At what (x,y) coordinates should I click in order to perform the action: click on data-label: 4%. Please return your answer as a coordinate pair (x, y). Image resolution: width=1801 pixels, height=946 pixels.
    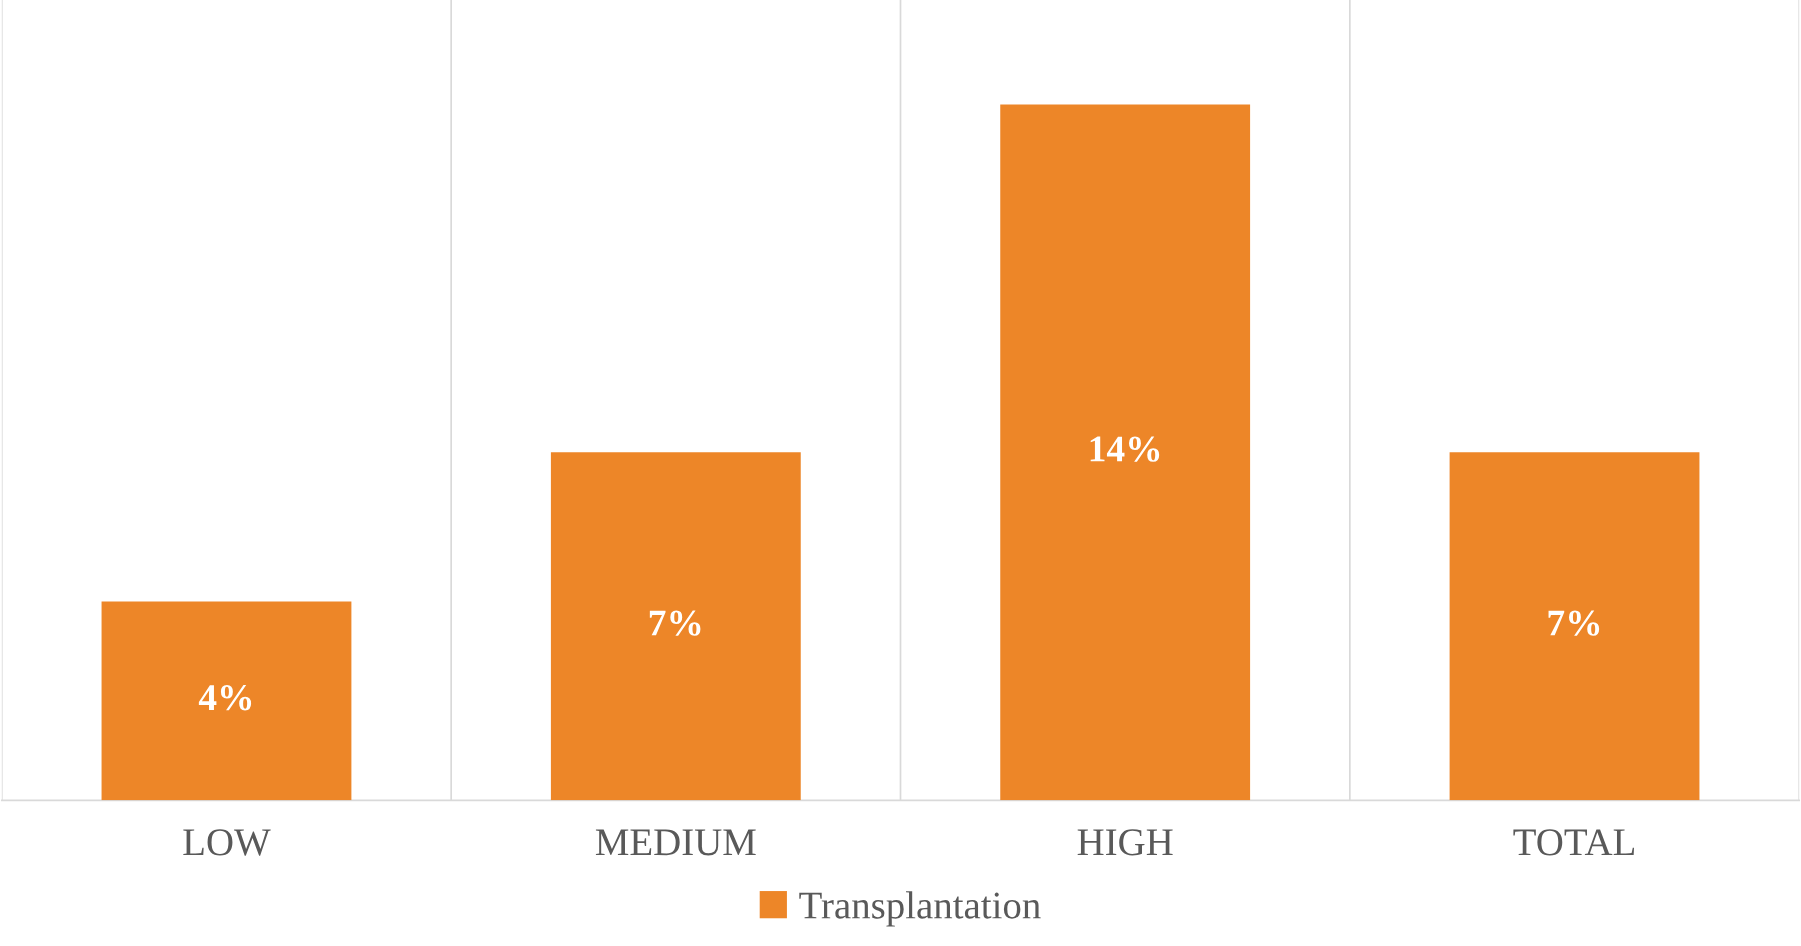
    Looking at the image, I should click on (225, 697).